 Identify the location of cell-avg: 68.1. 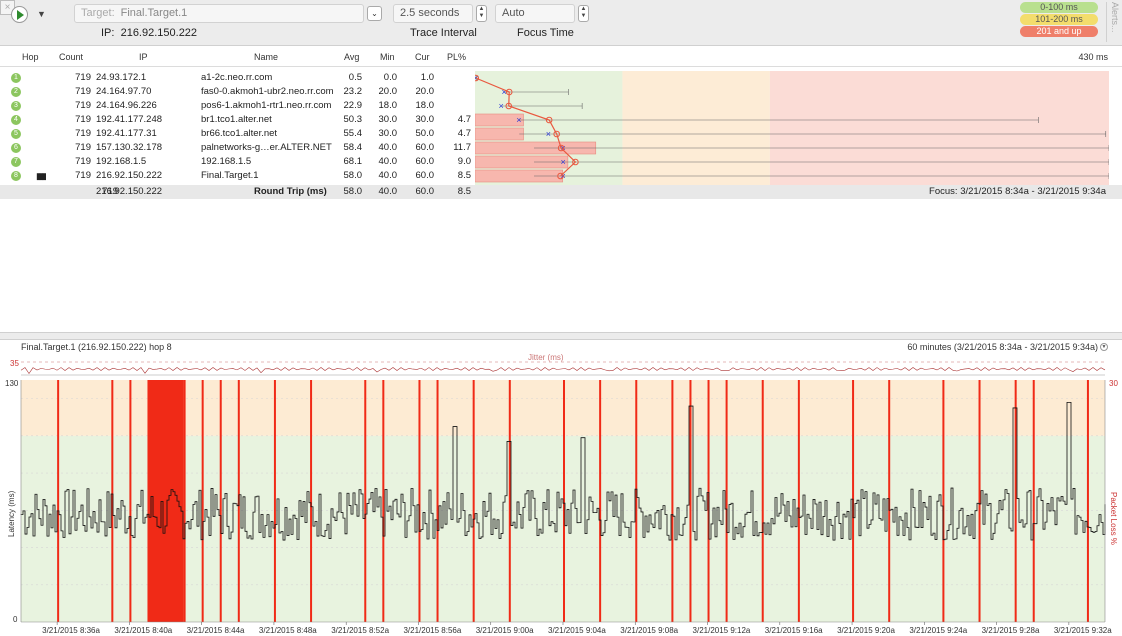
(353, 161).